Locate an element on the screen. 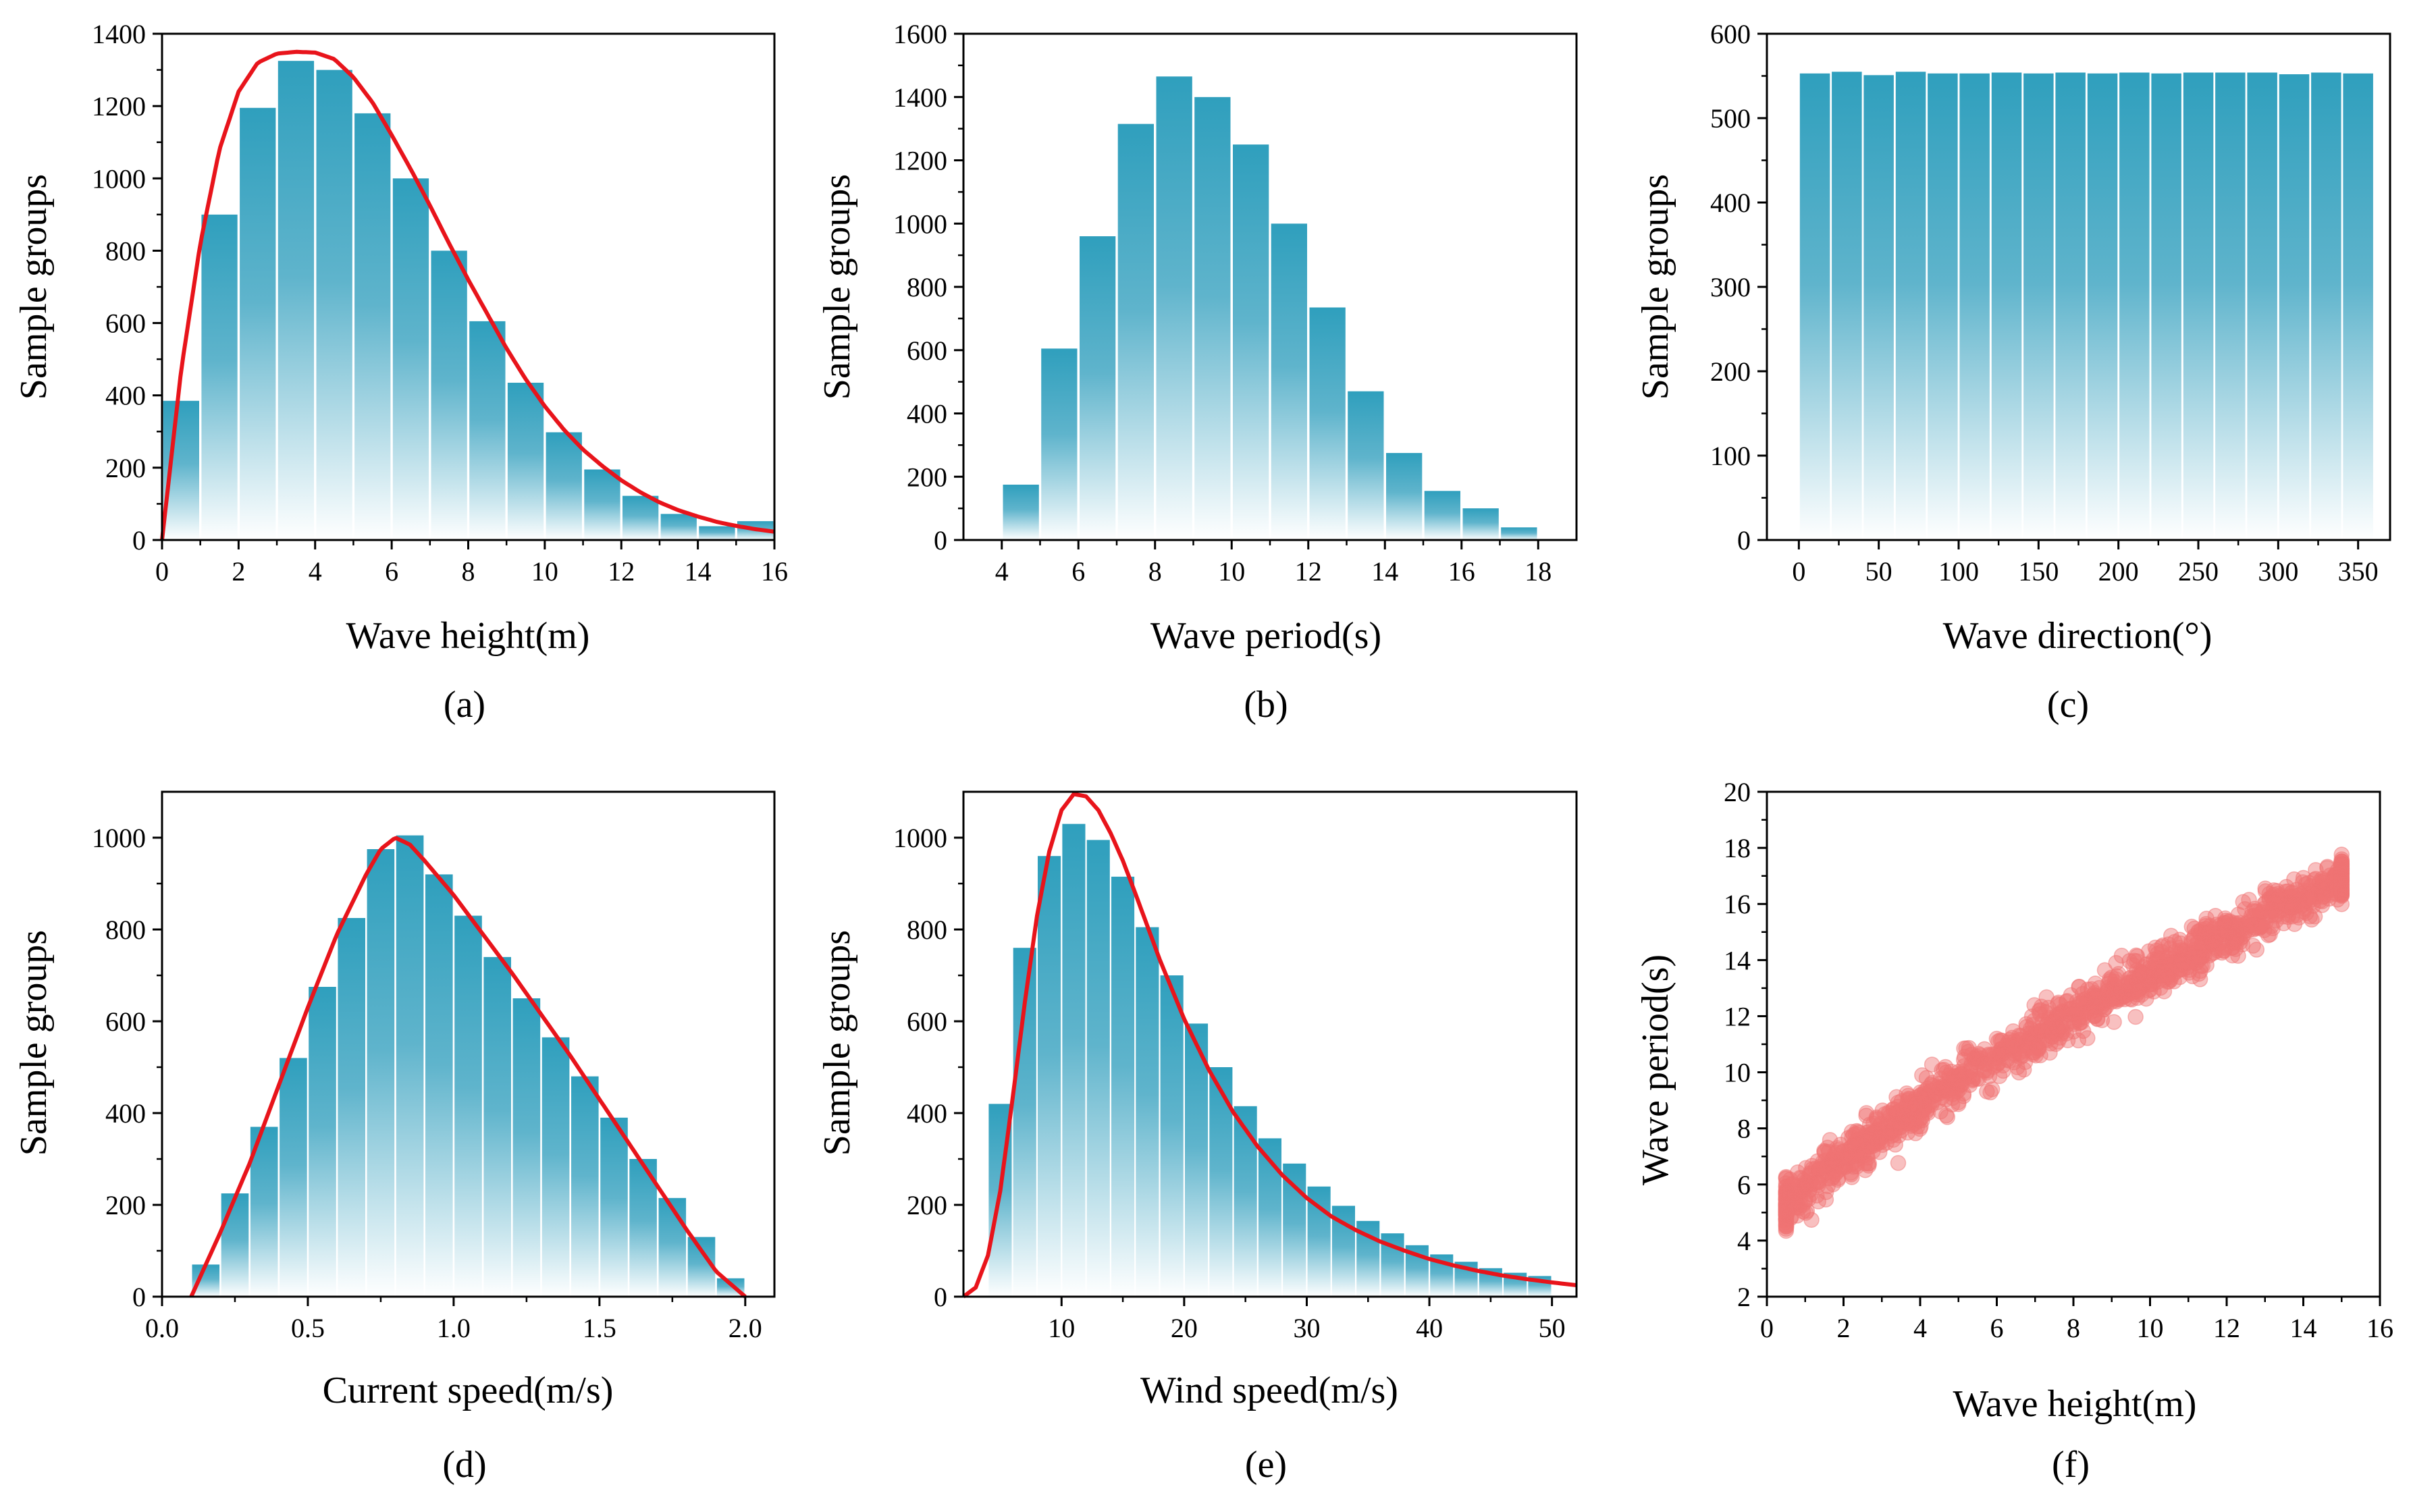 This screenshot has height=1512, width=2411. x-tick-label: 16 is located at coordinates (1461, 571).